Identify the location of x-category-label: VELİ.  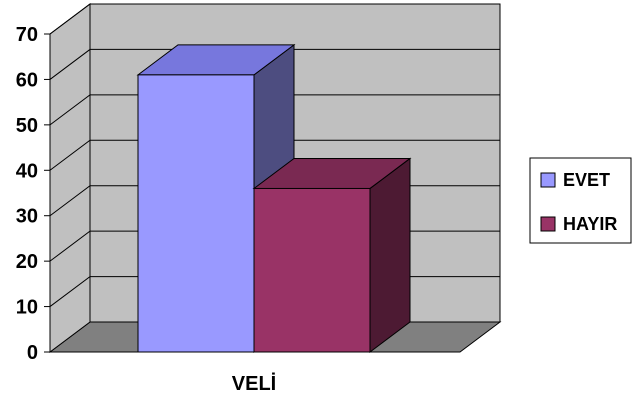
(254, 383).